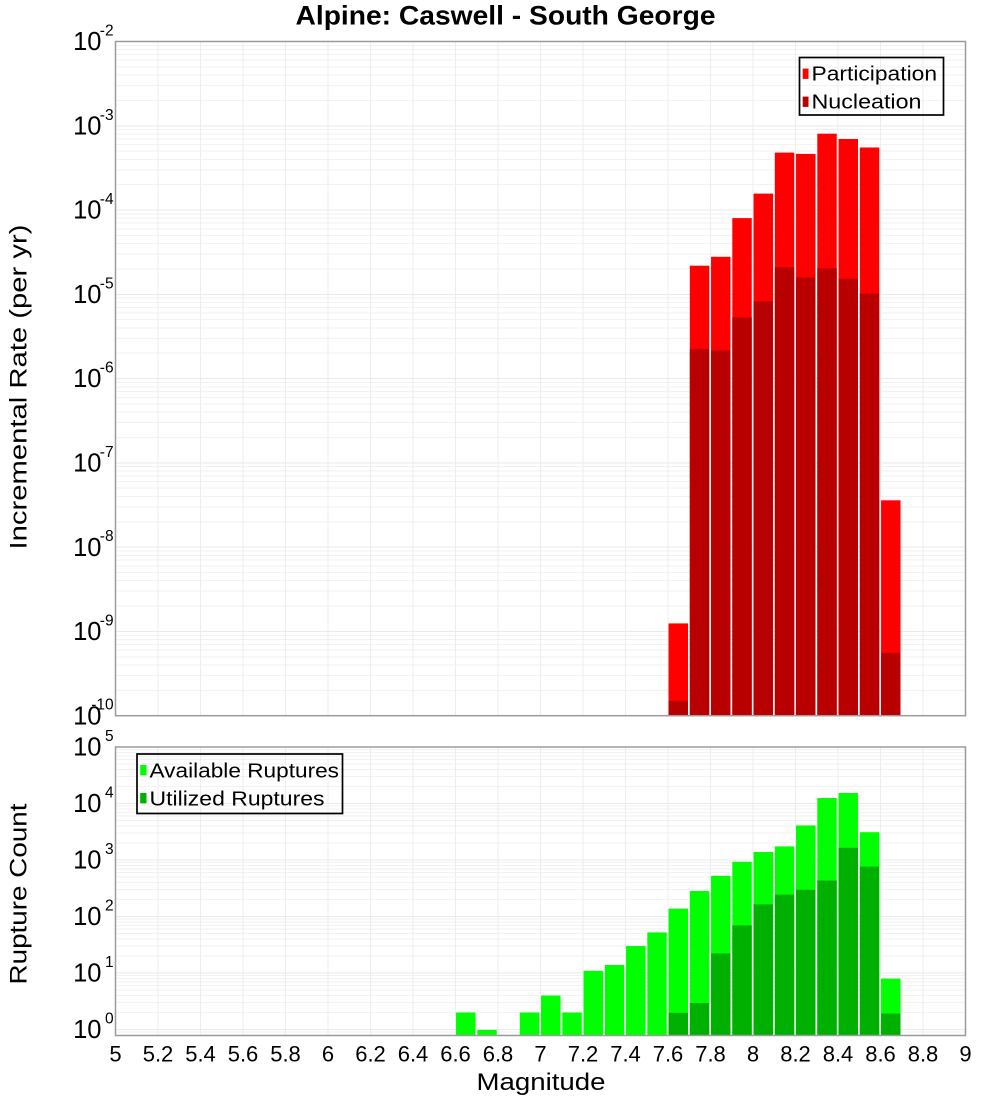 The image size is (1000, 1105). I want to click on svg-text: 4, so click(109, 793).